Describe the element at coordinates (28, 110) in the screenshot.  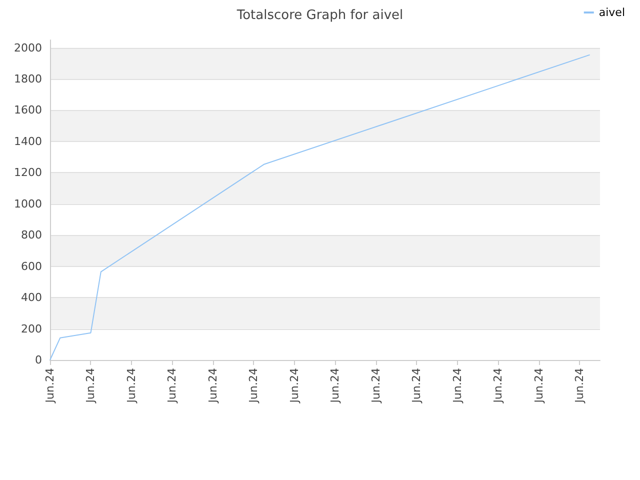
I see `y-tick-label: 1600` at that location.